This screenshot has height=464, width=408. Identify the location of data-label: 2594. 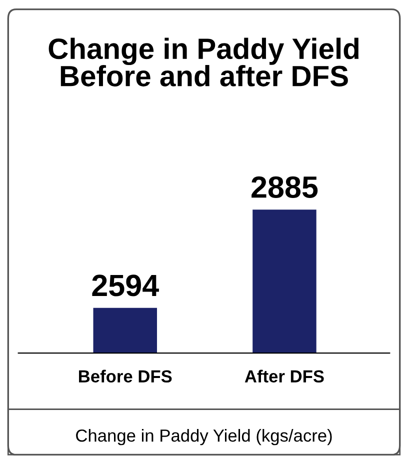
(125, 285).